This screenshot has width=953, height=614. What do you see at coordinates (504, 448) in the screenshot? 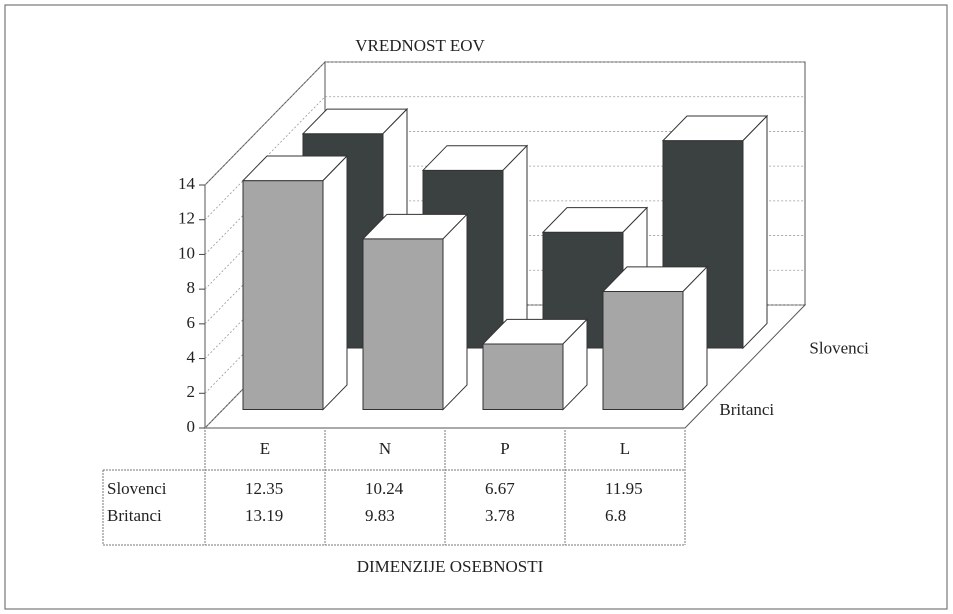
I see `x-tick-label: P` at bounding box center [504, 448].